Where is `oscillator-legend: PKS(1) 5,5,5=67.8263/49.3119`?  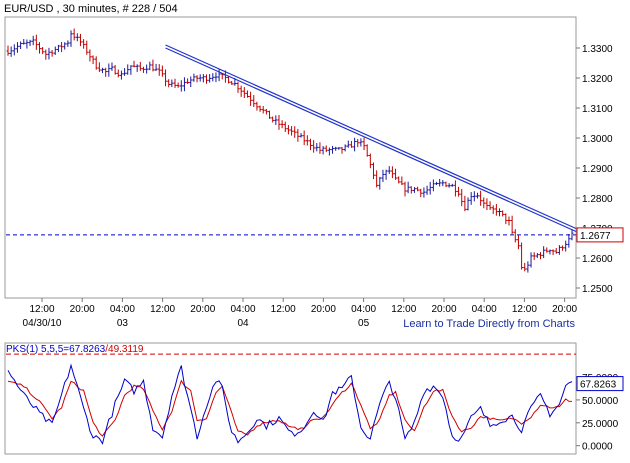
oscillator-legend: PKS(1) 5,5,5=67.8263/49.3119 is located at coordinates (75, 349).